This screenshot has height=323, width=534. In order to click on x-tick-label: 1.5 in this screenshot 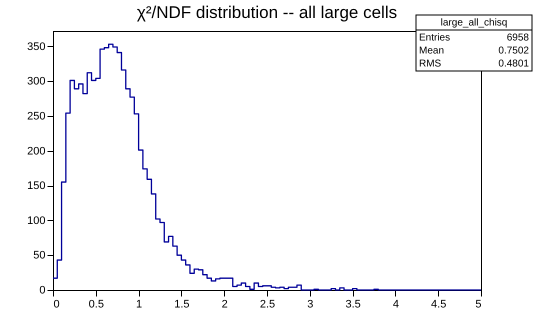, I will do `click(182, 304)`.